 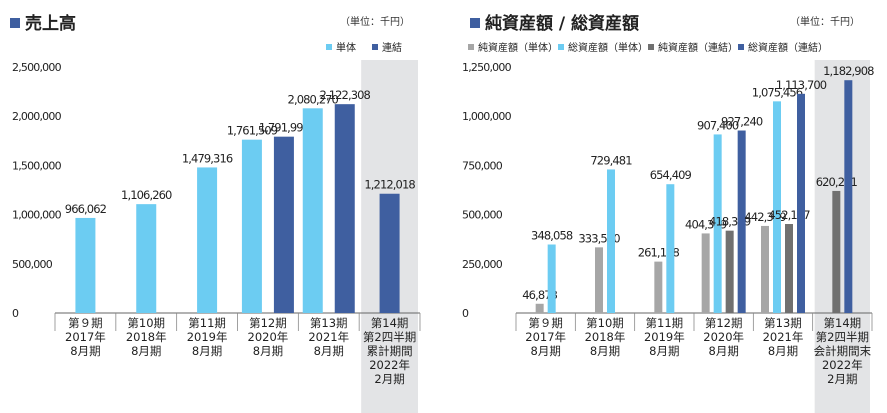 What do you see at coordinates (788, 47) in the screenshot?
I see `assets-legend-label: 総資産額（連結）` at bounding box center [788, 47].